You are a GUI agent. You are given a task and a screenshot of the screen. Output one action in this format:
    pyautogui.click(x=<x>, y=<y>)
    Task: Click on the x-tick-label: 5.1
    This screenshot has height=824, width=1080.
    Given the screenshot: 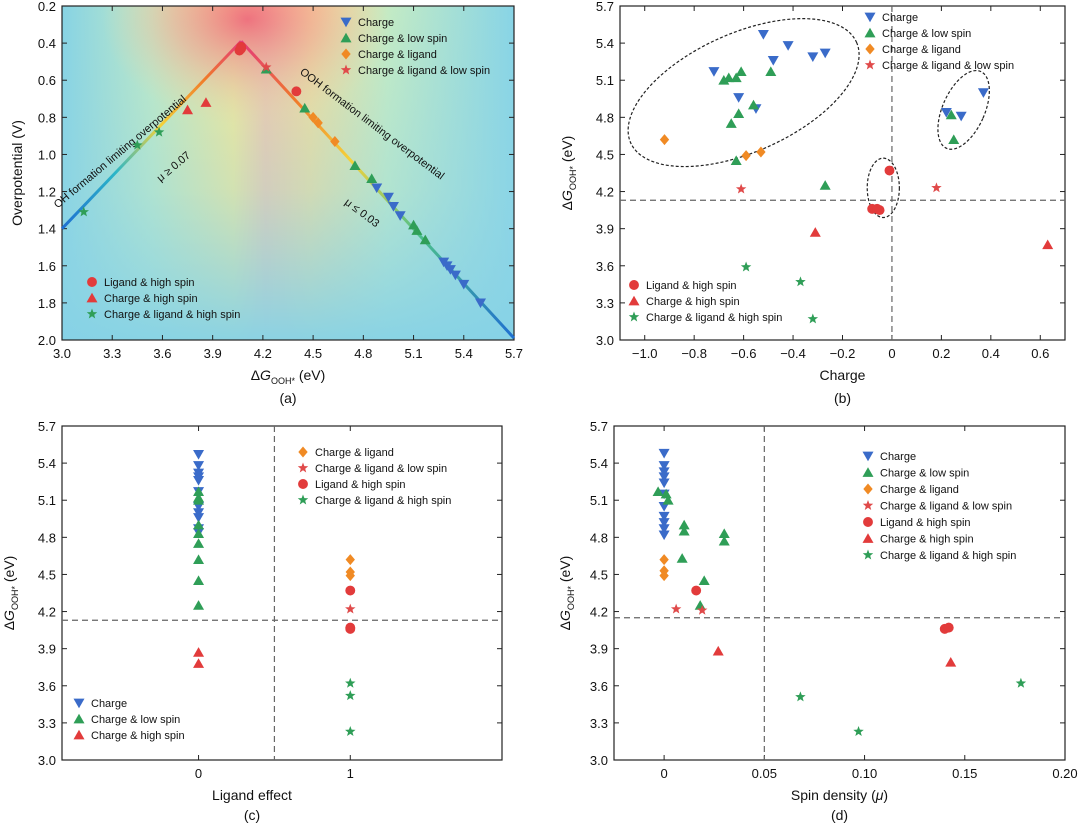 What is the action you would take?
    pyautogui.click(x=414, y=353)
    